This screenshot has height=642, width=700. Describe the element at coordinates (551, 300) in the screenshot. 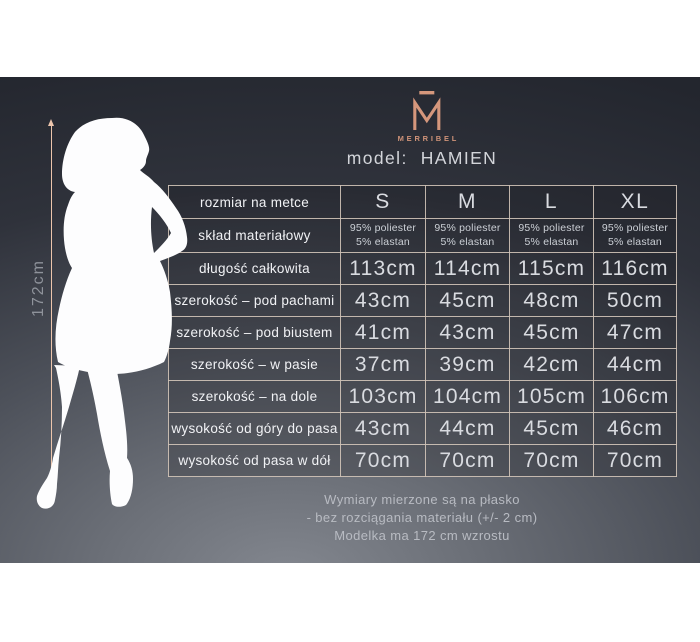

I see `measurement-cell: 48cm` at that location.